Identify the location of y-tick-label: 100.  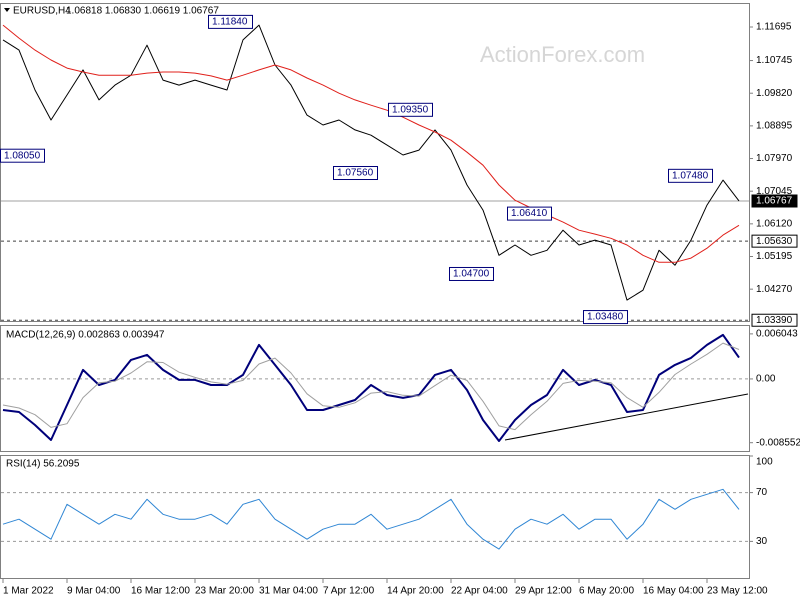
(764, 462).